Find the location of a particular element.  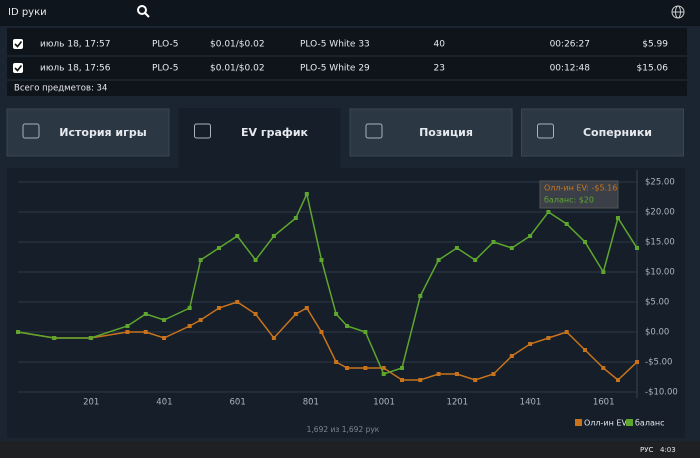

x-tick-label: 1601 is located at coordinates (604, 403).